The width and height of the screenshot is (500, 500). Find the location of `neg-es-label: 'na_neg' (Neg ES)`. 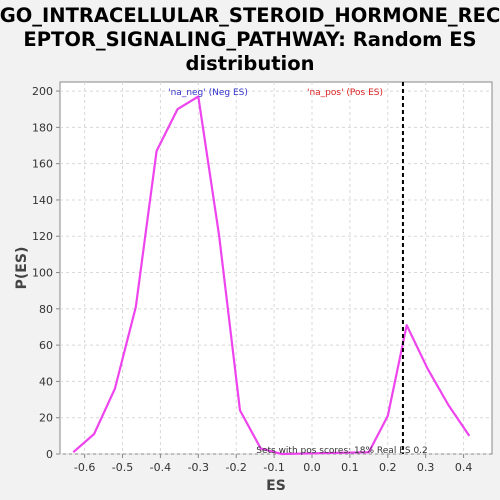

neg-es-label: 'na_neg' (Neg ES) is located at coordinates (208, 93).